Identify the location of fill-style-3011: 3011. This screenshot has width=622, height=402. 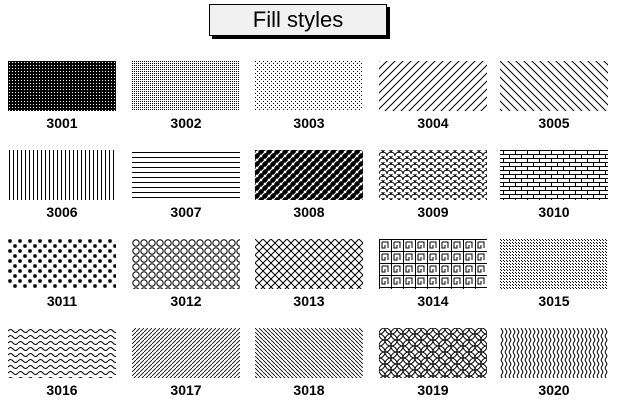
(62, 274).